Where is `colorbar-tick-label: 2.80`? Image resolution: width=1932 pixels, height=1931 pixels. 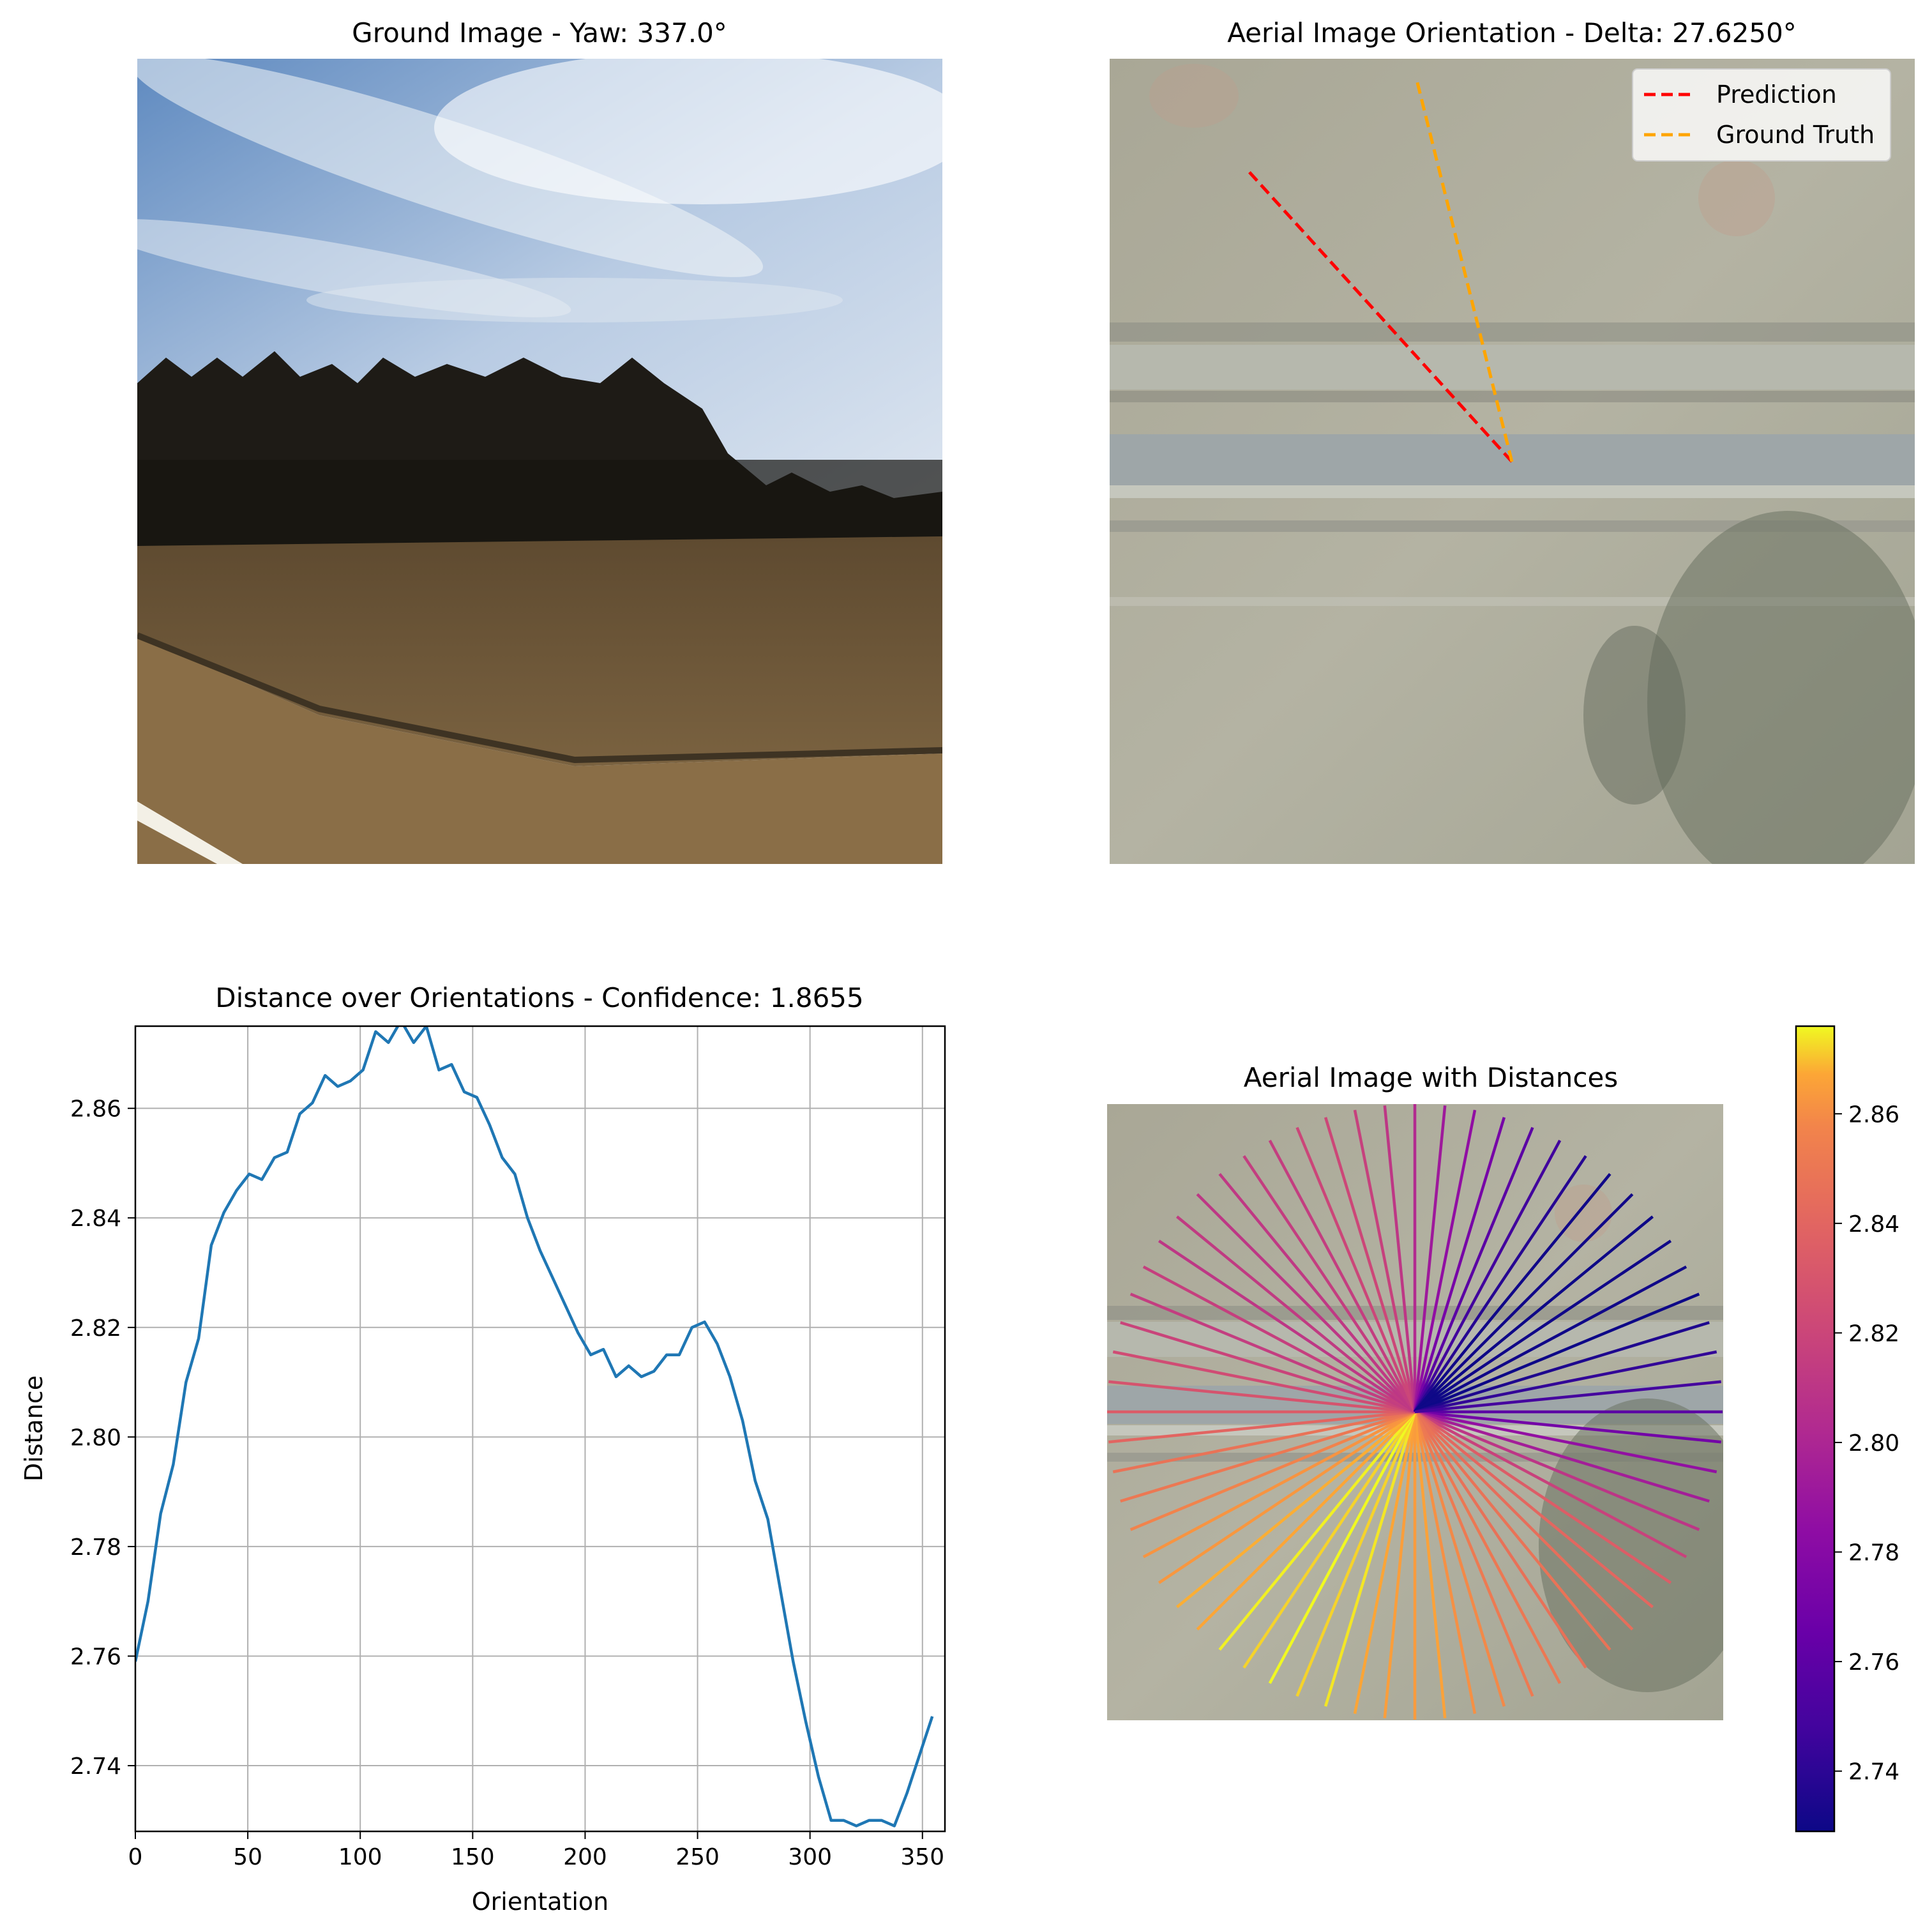 colorbar-tick-label: 2.80 is located at coordinates (1873, 1443).